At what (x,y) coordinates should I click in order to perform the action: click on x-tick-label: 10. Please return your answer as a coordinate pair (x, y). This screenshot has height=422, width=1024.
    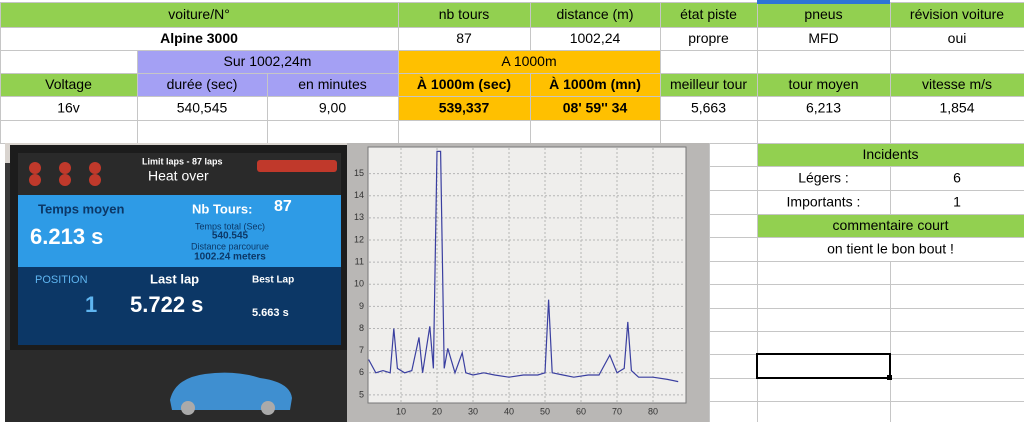
    Looking at the image, I should click on (401, 411).